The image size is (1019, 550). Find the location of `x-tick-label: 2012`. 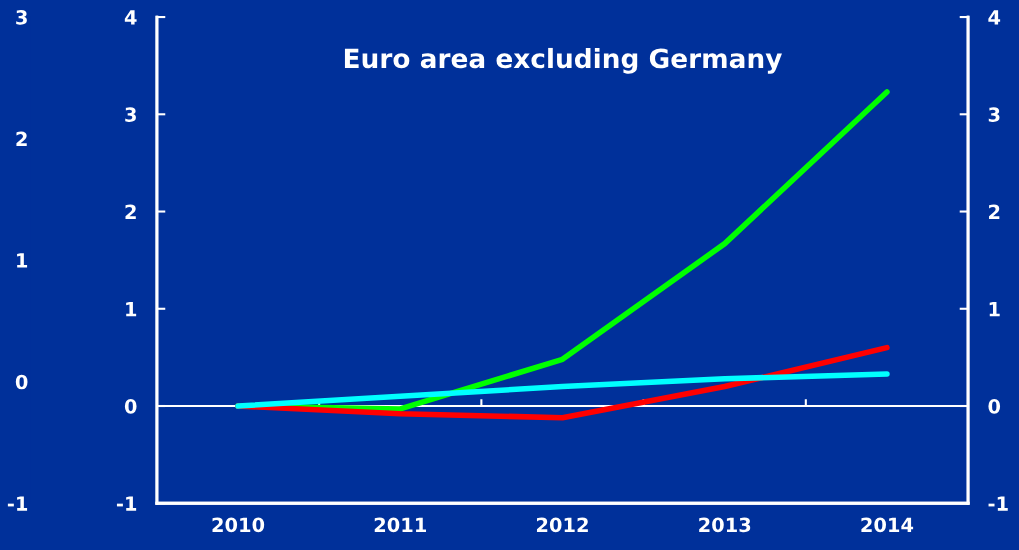

x-tick-label: 2012 is located at coordinates (562, 525).